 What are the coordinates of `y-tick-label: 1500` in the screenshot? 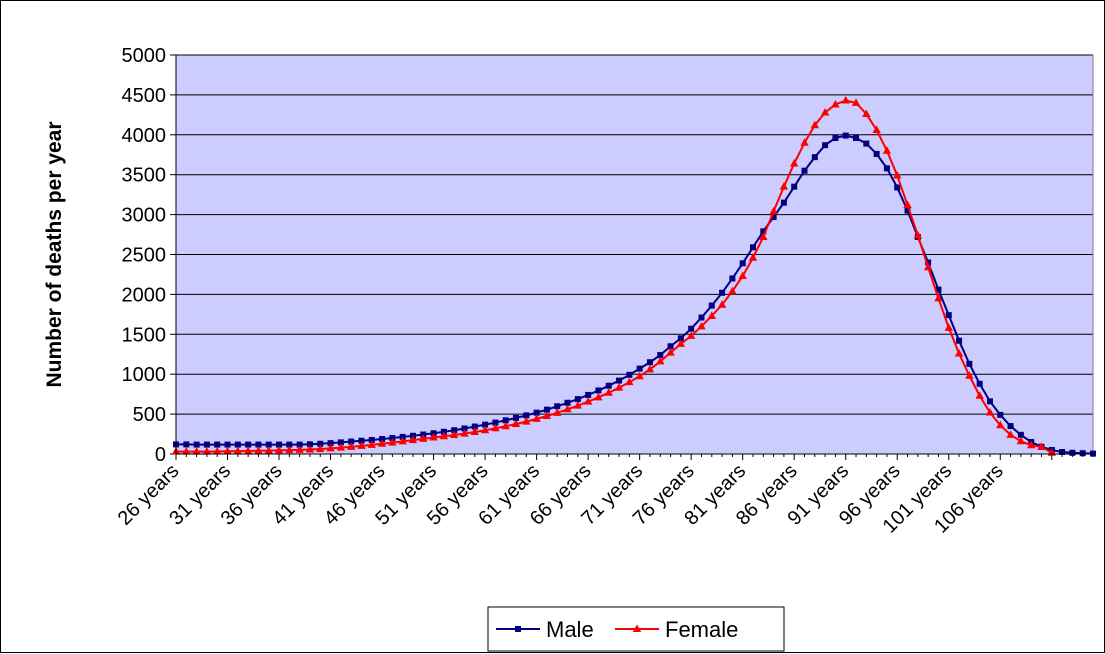 It's located at (144, 335).